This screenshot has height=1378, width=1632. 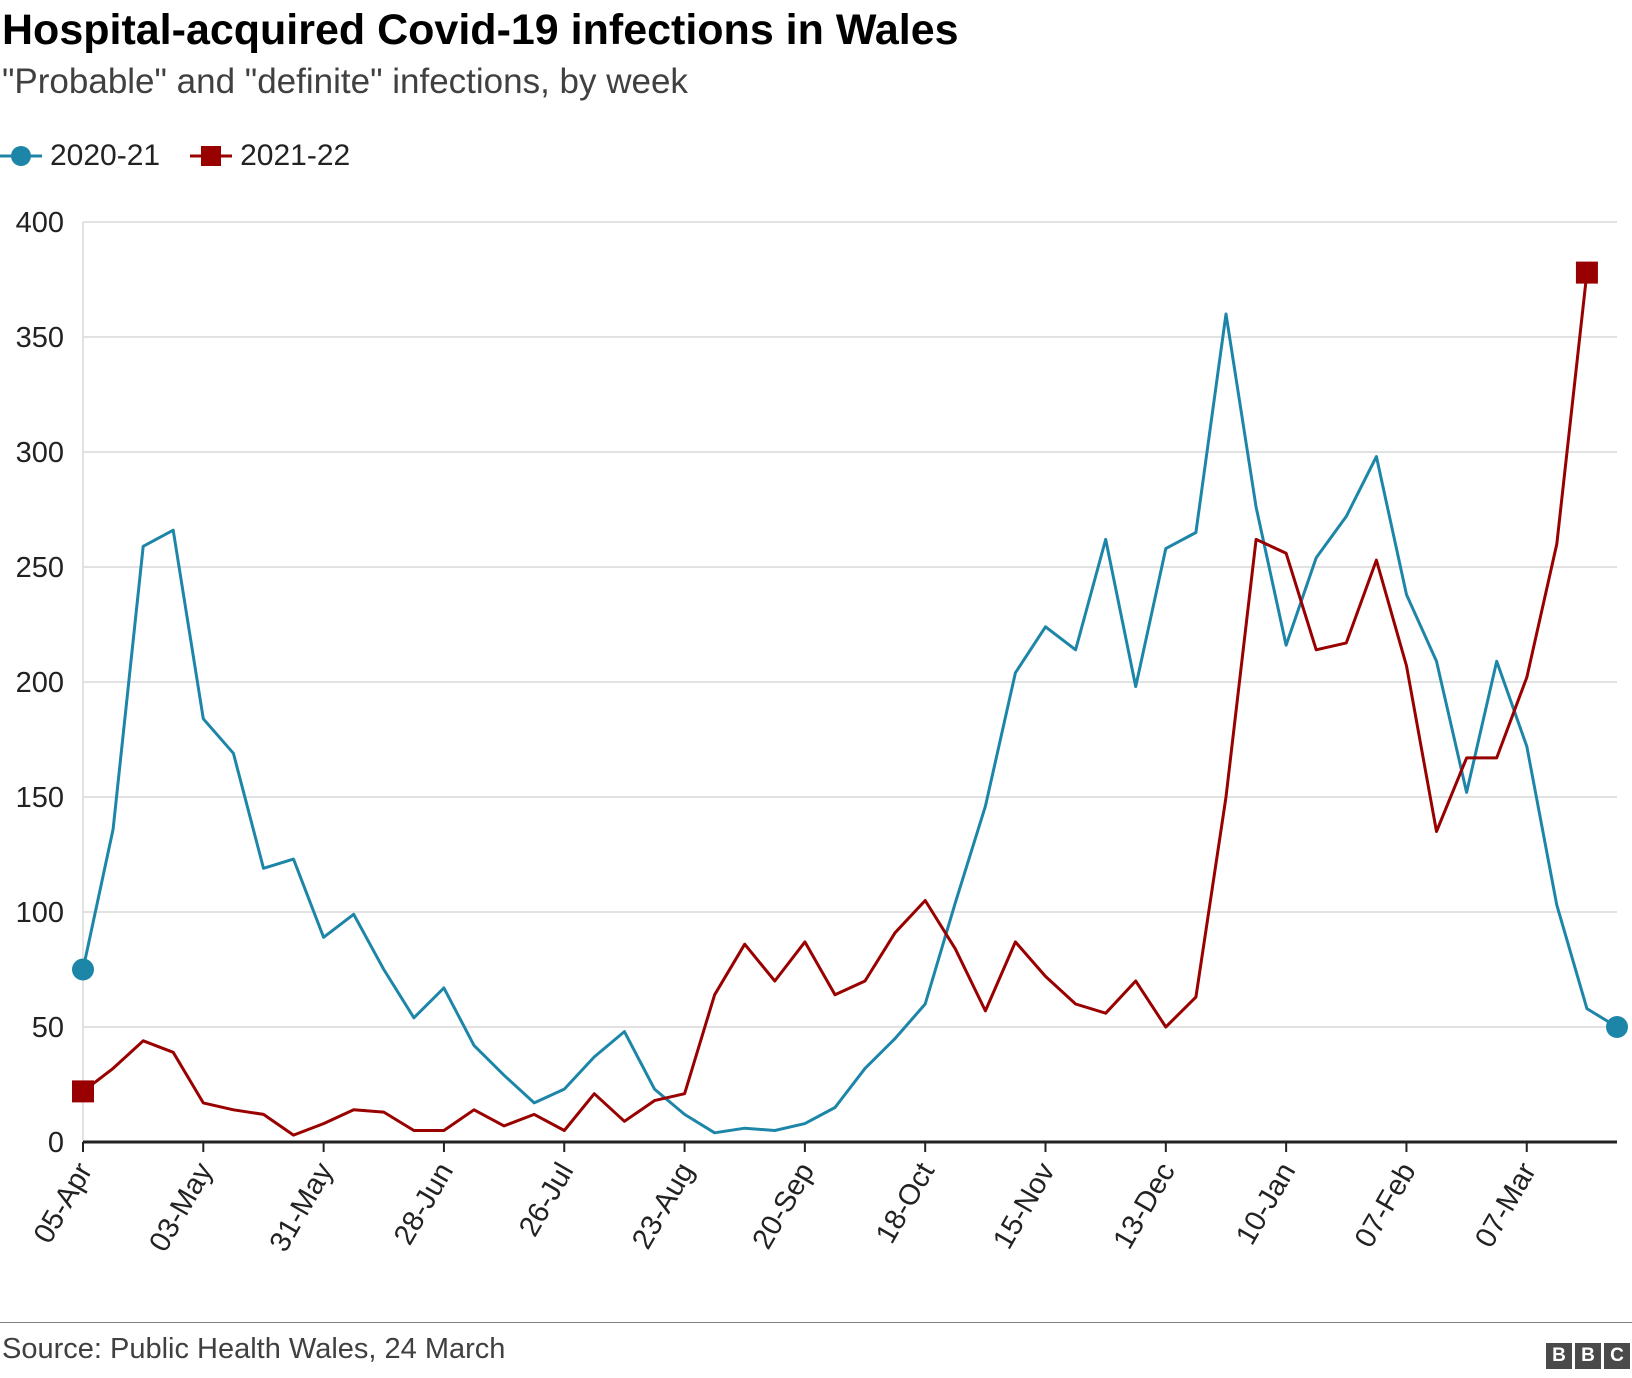 What do you see at coordinates (1386, 1206) in the screenshot?
I see `x-tick-label: 07-Feb` at bounding box center [1386, 1206].